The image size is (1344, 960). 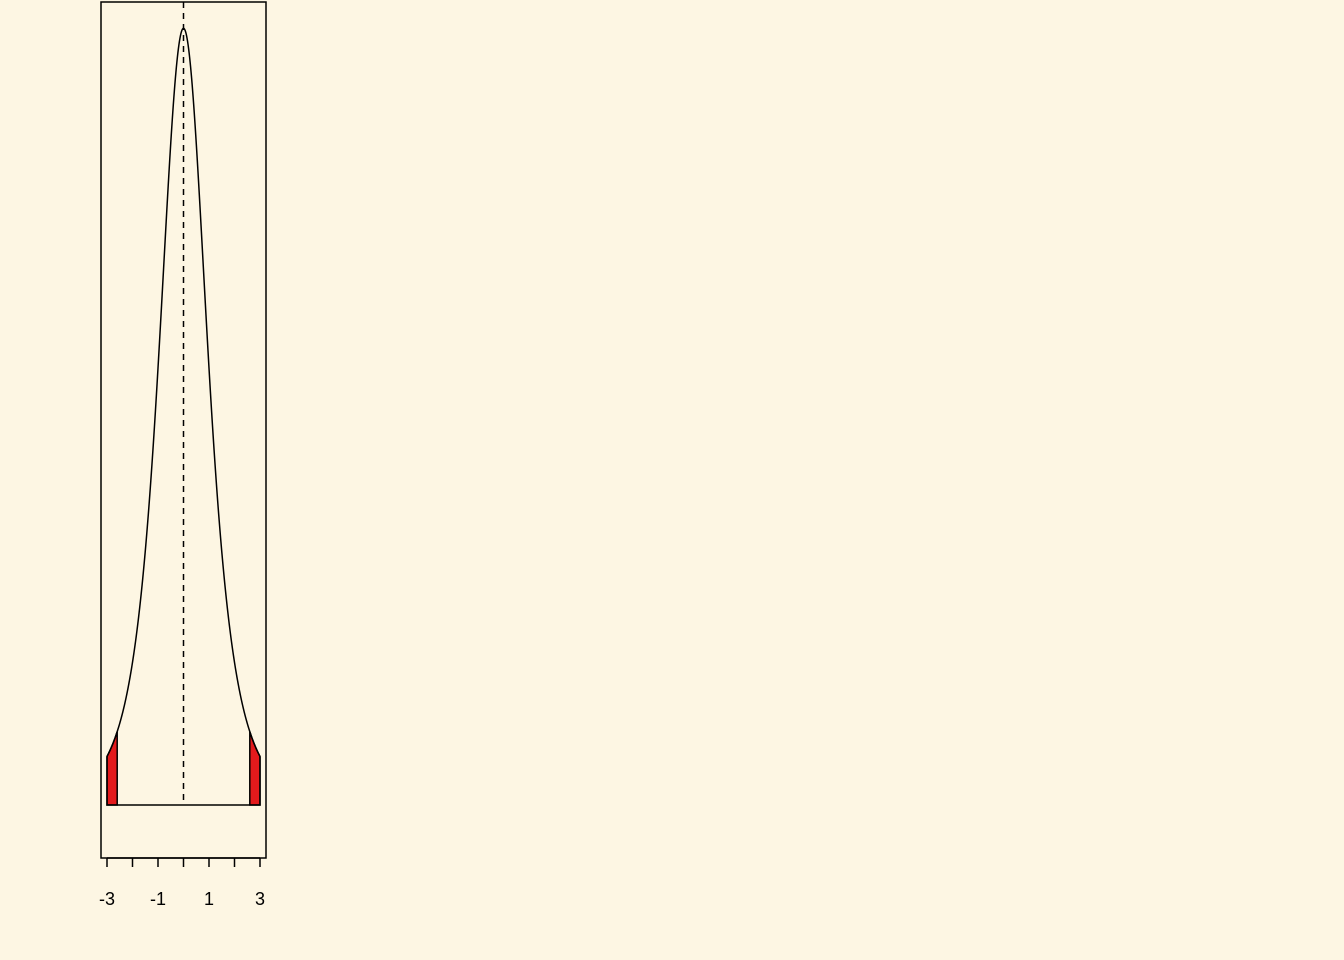 I want to click on x-tick-label: 3, so click(x=260, y=899).